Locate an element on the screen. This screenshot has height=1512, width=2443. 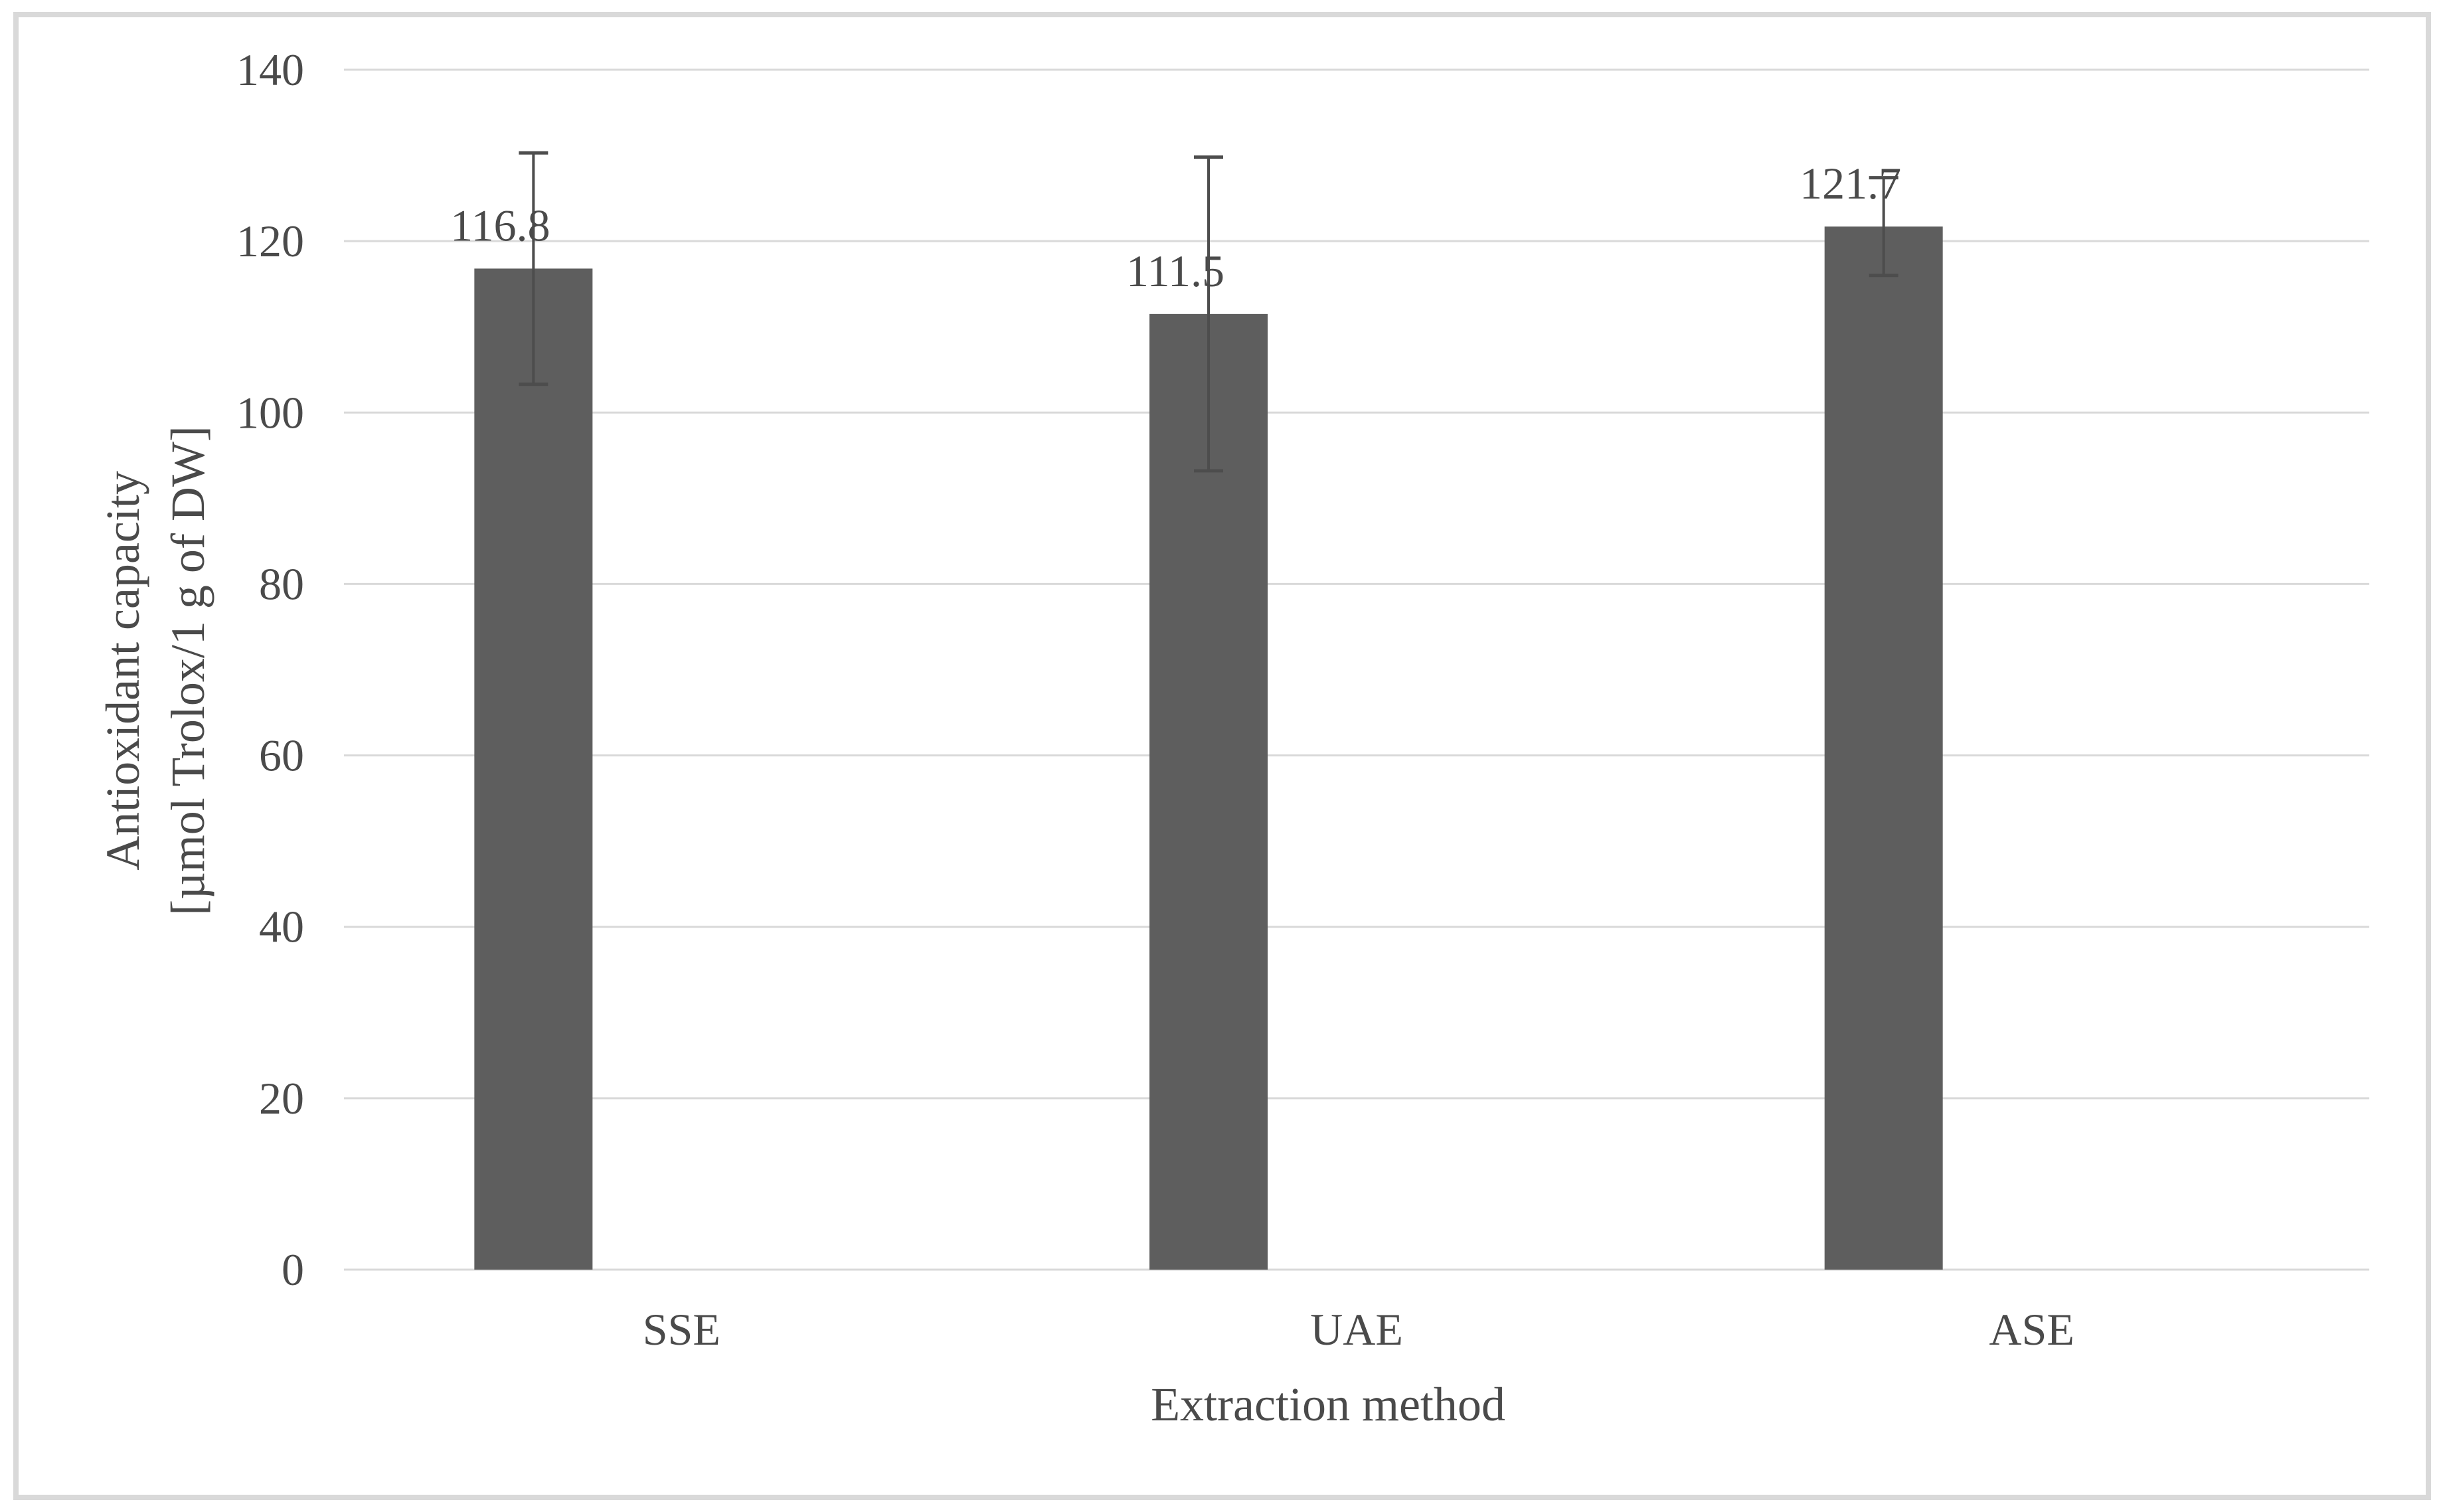
value-label-uae: 111.5 is located at coordinates (1175, 271).